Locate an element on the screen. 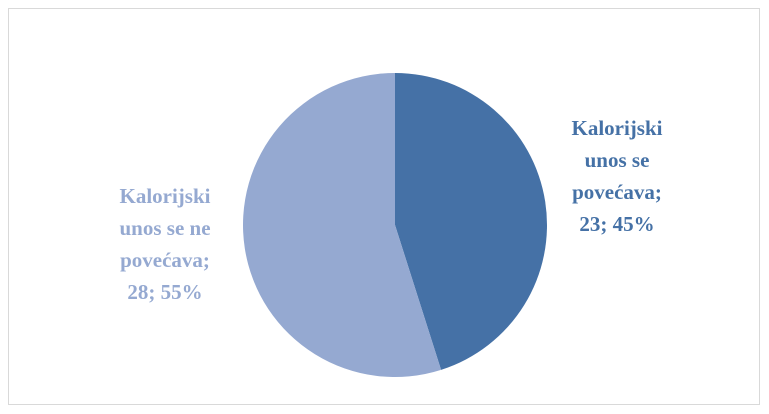  percent: 55% is located at coordinates (182, 292).